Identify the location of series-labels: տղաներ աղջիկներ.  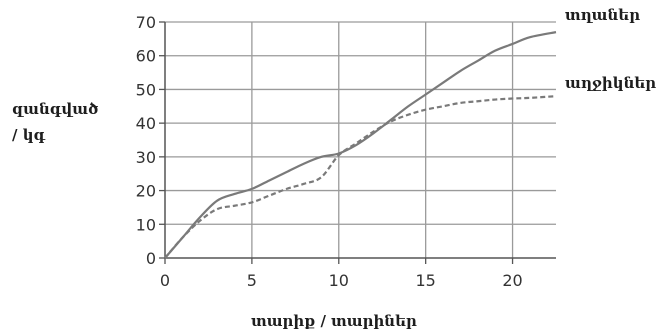
(610, 49).